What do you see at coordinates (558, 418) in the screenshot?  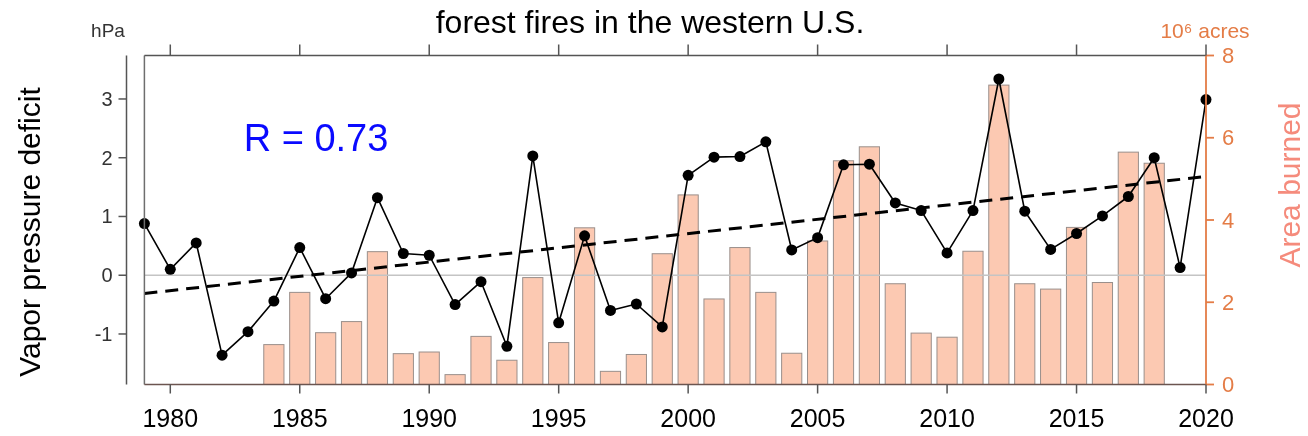 I see `x-tick-label: 1995` at bounding box center [558, 418].